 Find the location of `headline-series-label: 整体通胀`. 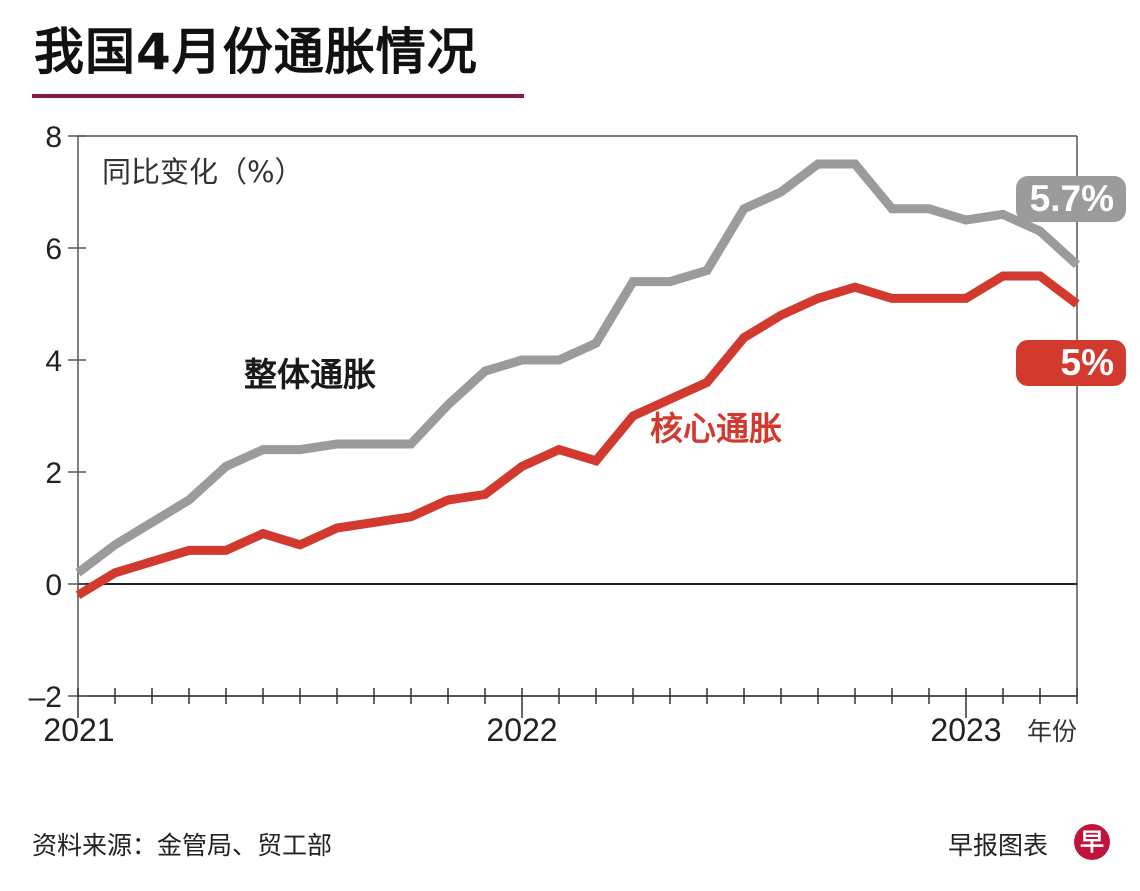

headline-series-label: 整体通胀 is located at coordinates (310, 374).